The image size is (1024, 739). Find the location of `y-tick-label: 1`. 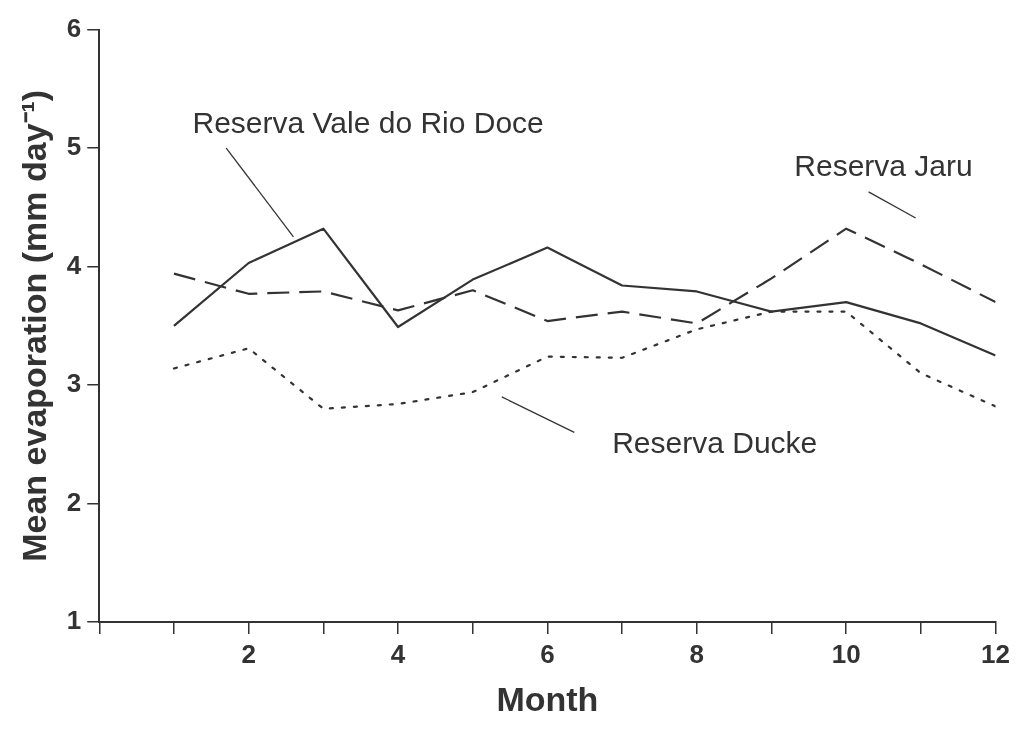

y-tick-label: 1 is located at coordinates (74, 620).